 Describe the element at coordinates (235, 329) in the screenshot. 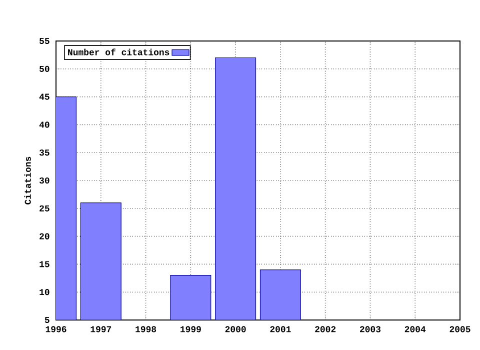

I see `x-tick-label: 2000` at that location.